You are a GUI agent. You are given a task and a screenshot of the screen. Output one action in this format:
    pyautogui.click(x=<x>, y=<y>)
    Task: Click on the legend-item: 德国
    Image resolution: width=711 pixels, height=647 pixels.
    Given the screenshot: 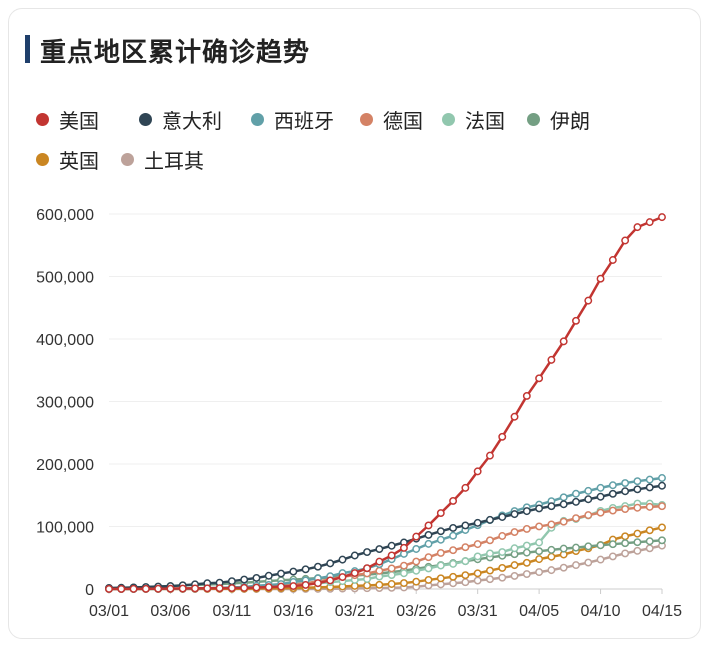 What is the action you would take?
    pyautogui.click(x=391, y=119)
    